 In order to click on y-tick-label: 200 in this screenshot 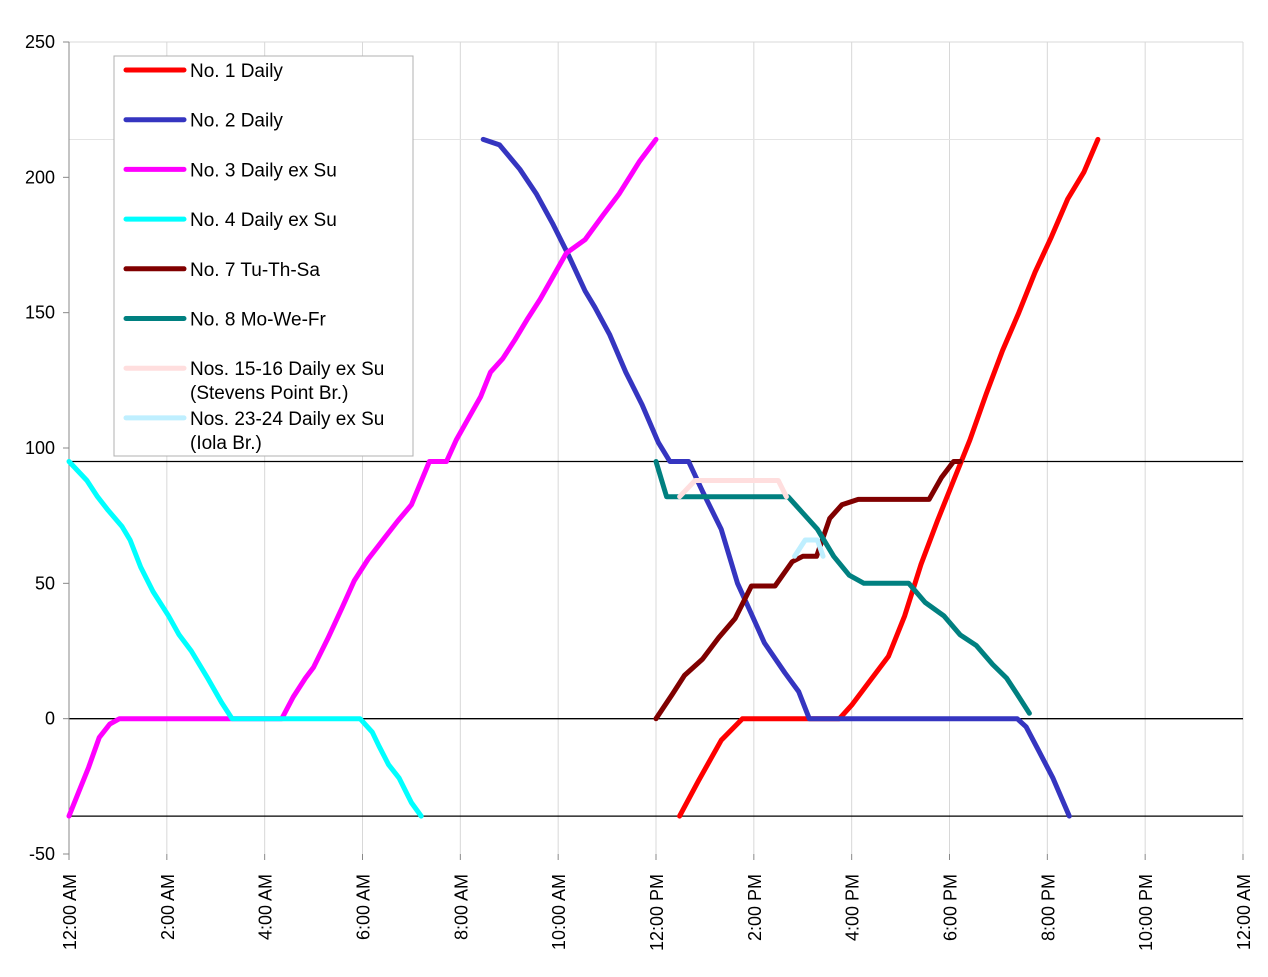, I will do `click(40, 177)`.